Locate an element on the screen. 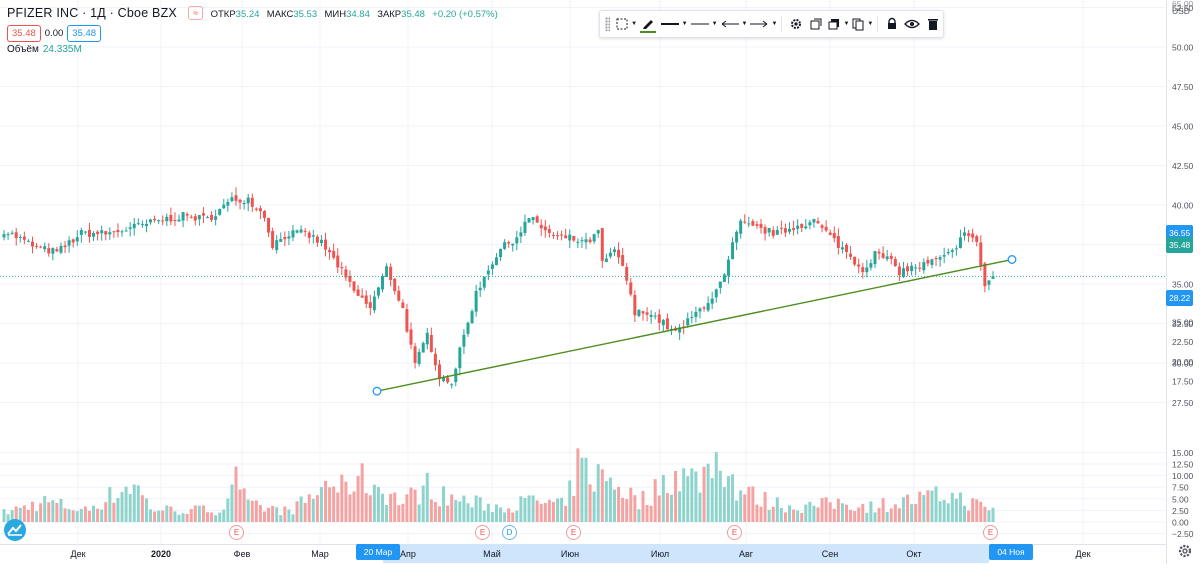 This screenshot has height=576, width=1200. lock-button is located at coordinates (891, 24).